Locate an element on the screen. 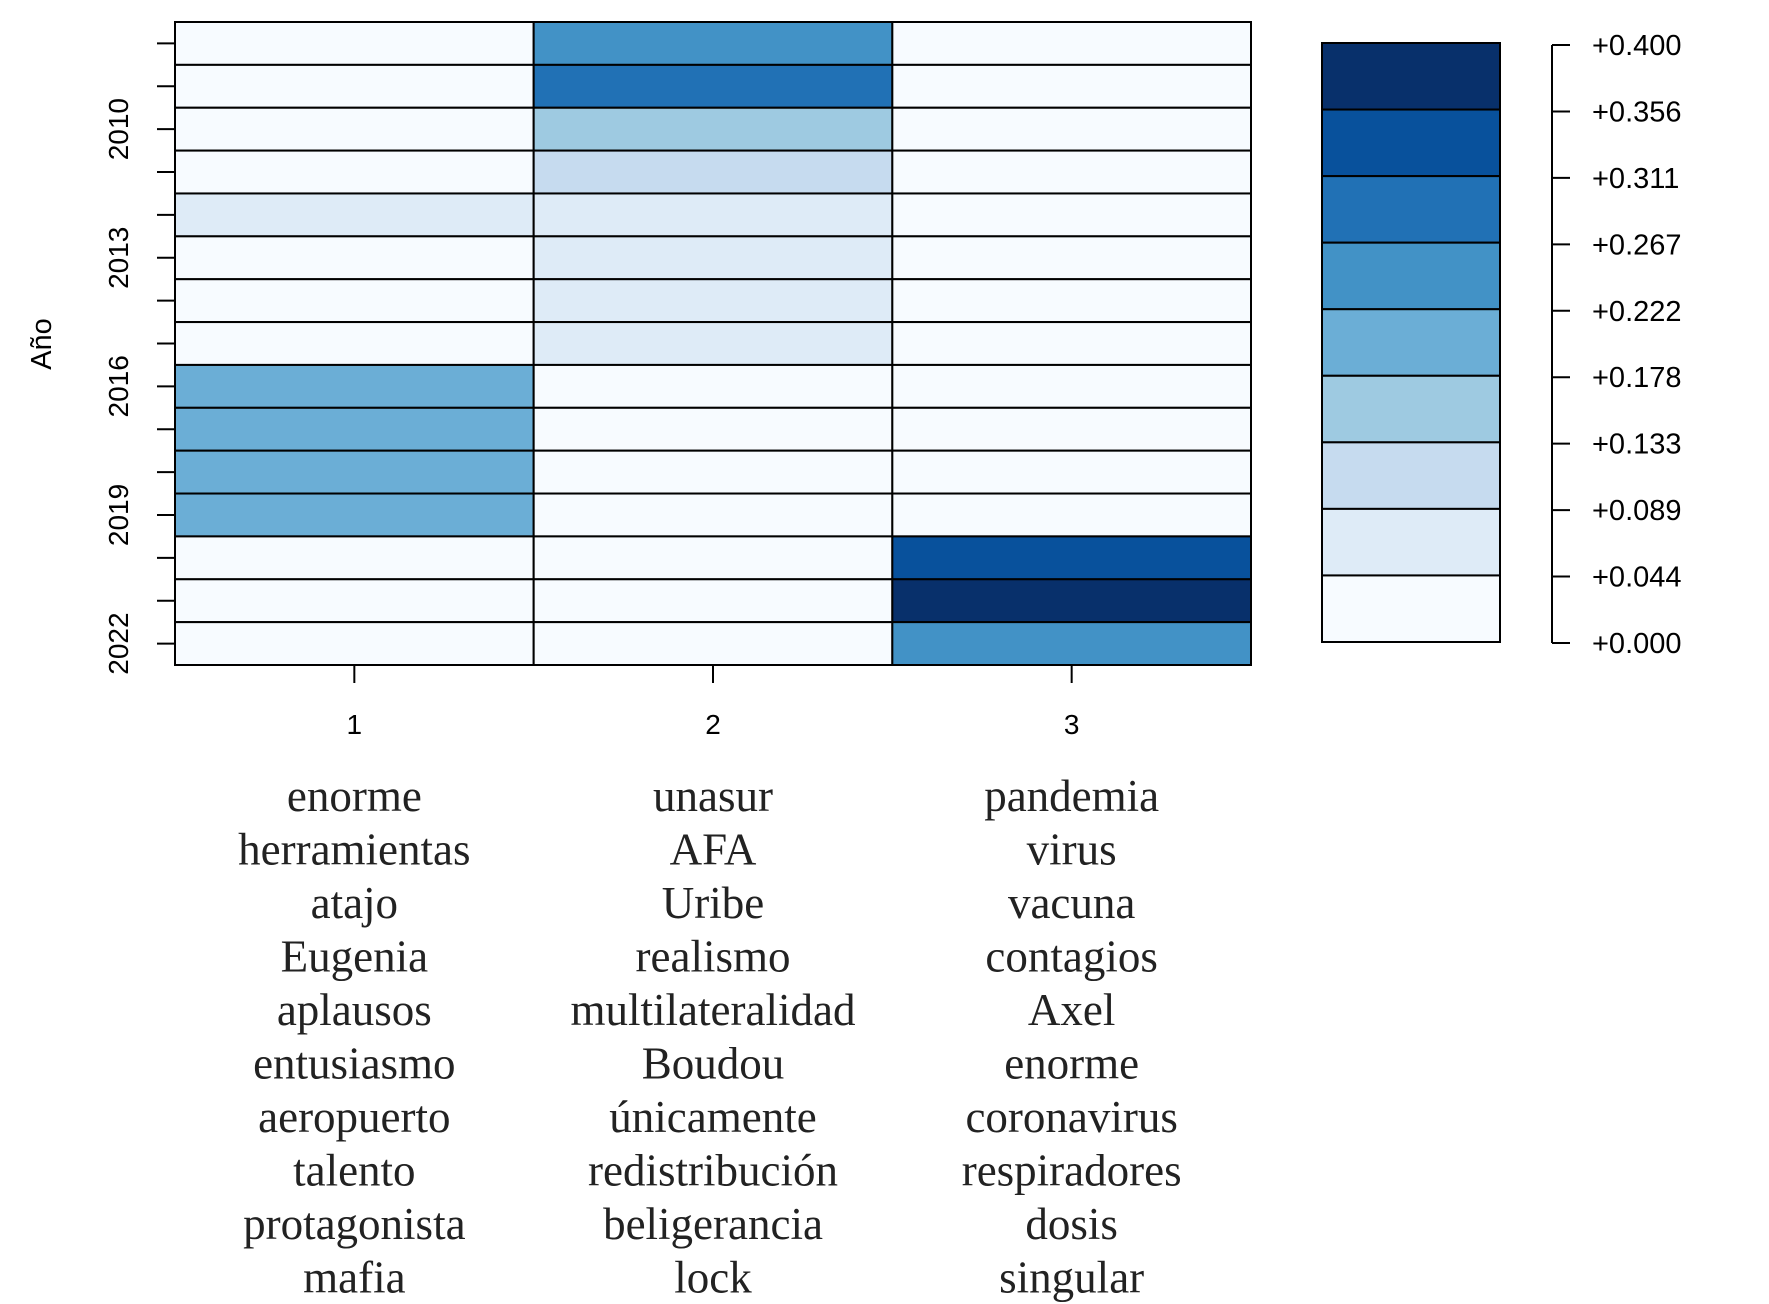  legend-label: +0.222 is located at coordinates (1637, 312).